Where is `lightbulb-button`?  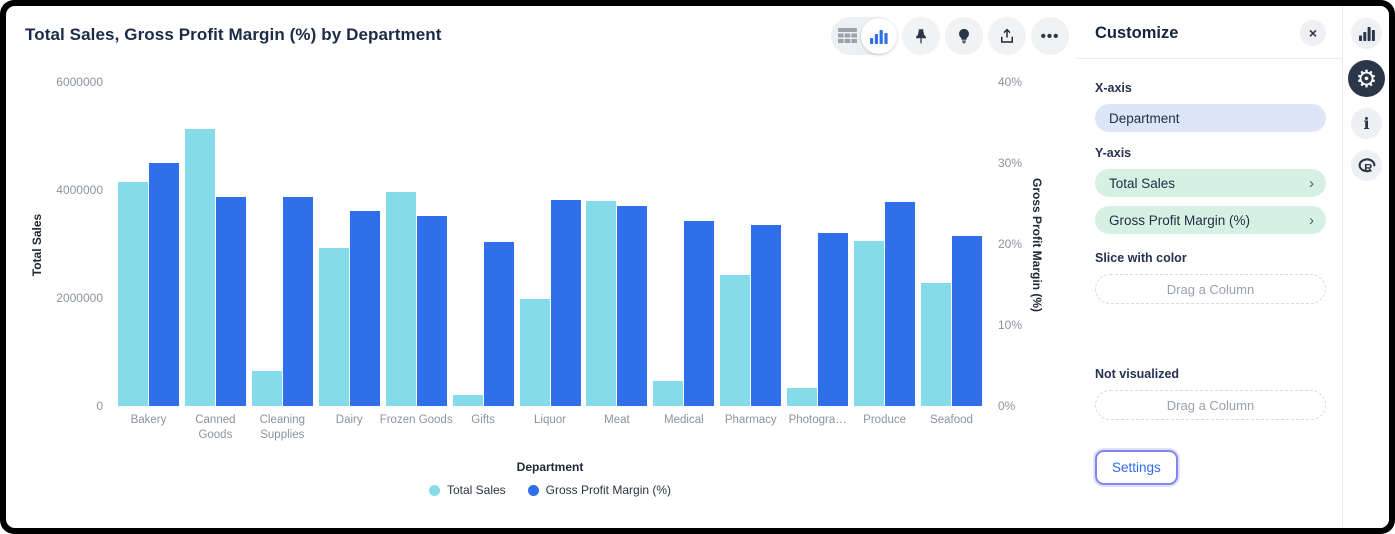 lightbulb-button is located at coordinates (964, 36).